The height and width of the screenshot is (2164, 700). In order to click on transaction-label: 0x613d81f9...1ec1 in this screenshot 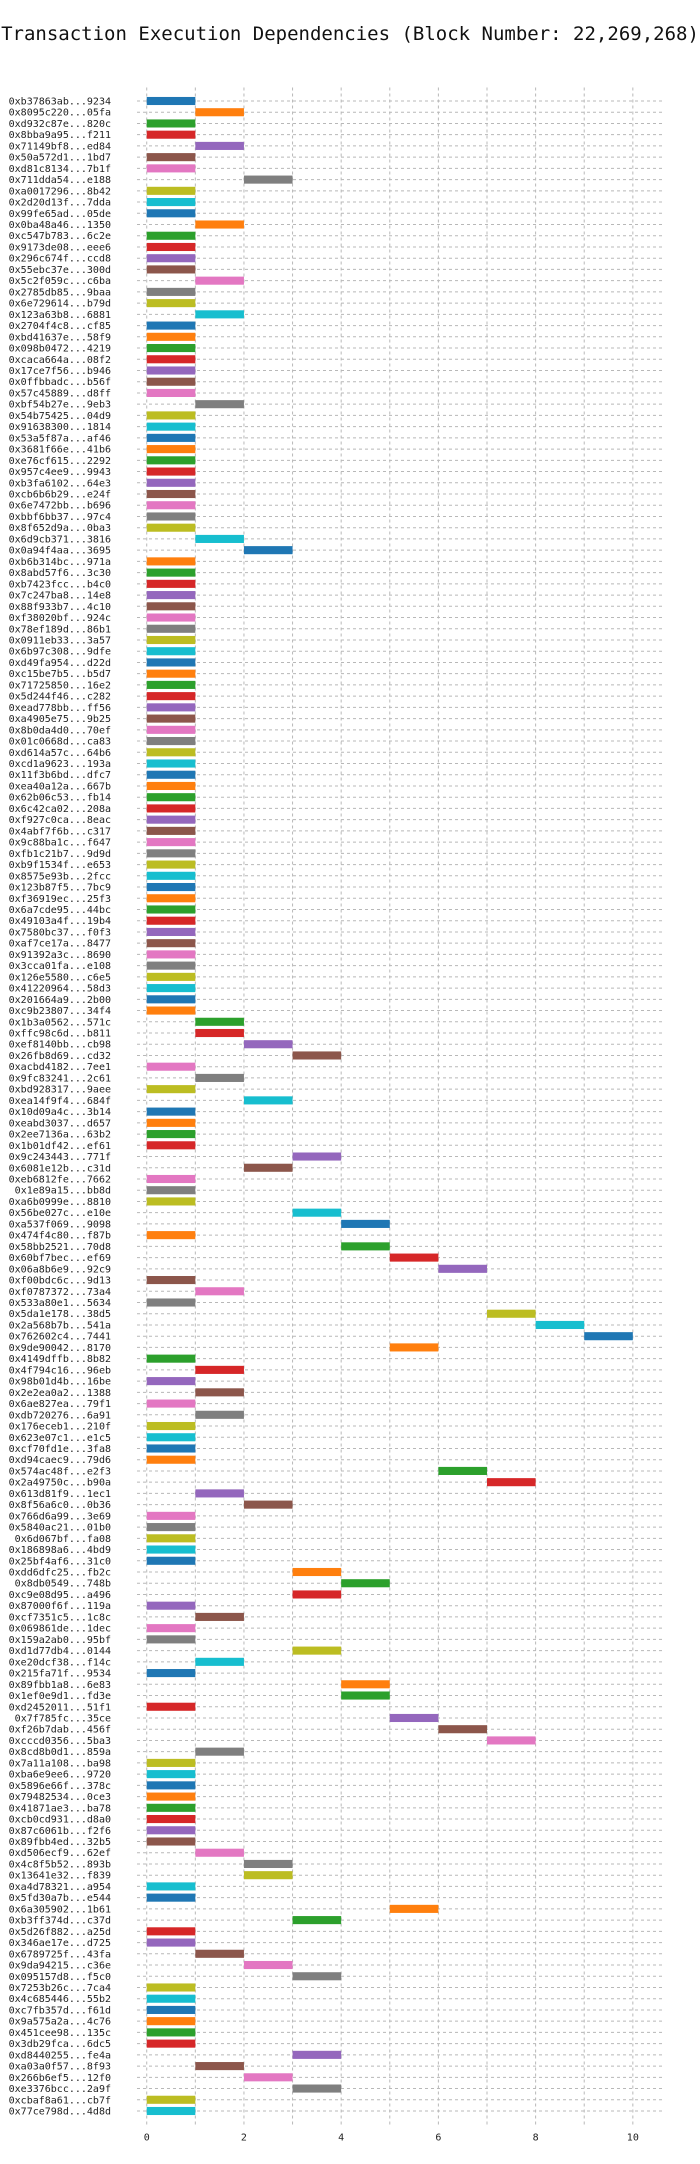, I will do `click(60, 1494)`.